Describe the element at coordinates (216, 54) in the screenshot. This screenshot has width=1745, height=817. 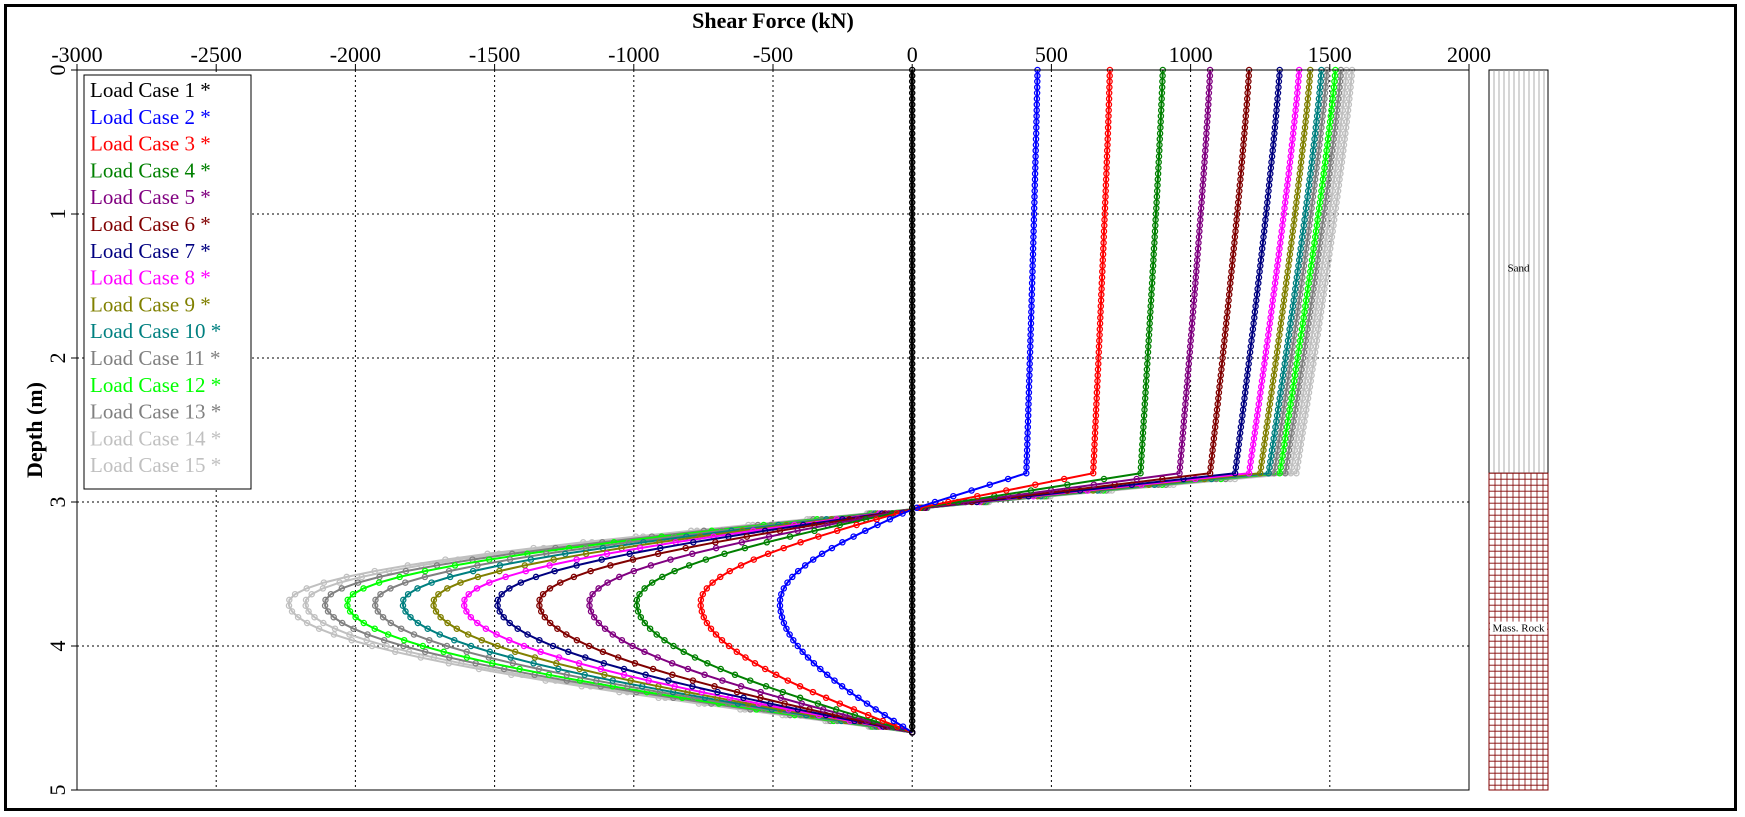
I see `x-tick-label: -2500` at that location.